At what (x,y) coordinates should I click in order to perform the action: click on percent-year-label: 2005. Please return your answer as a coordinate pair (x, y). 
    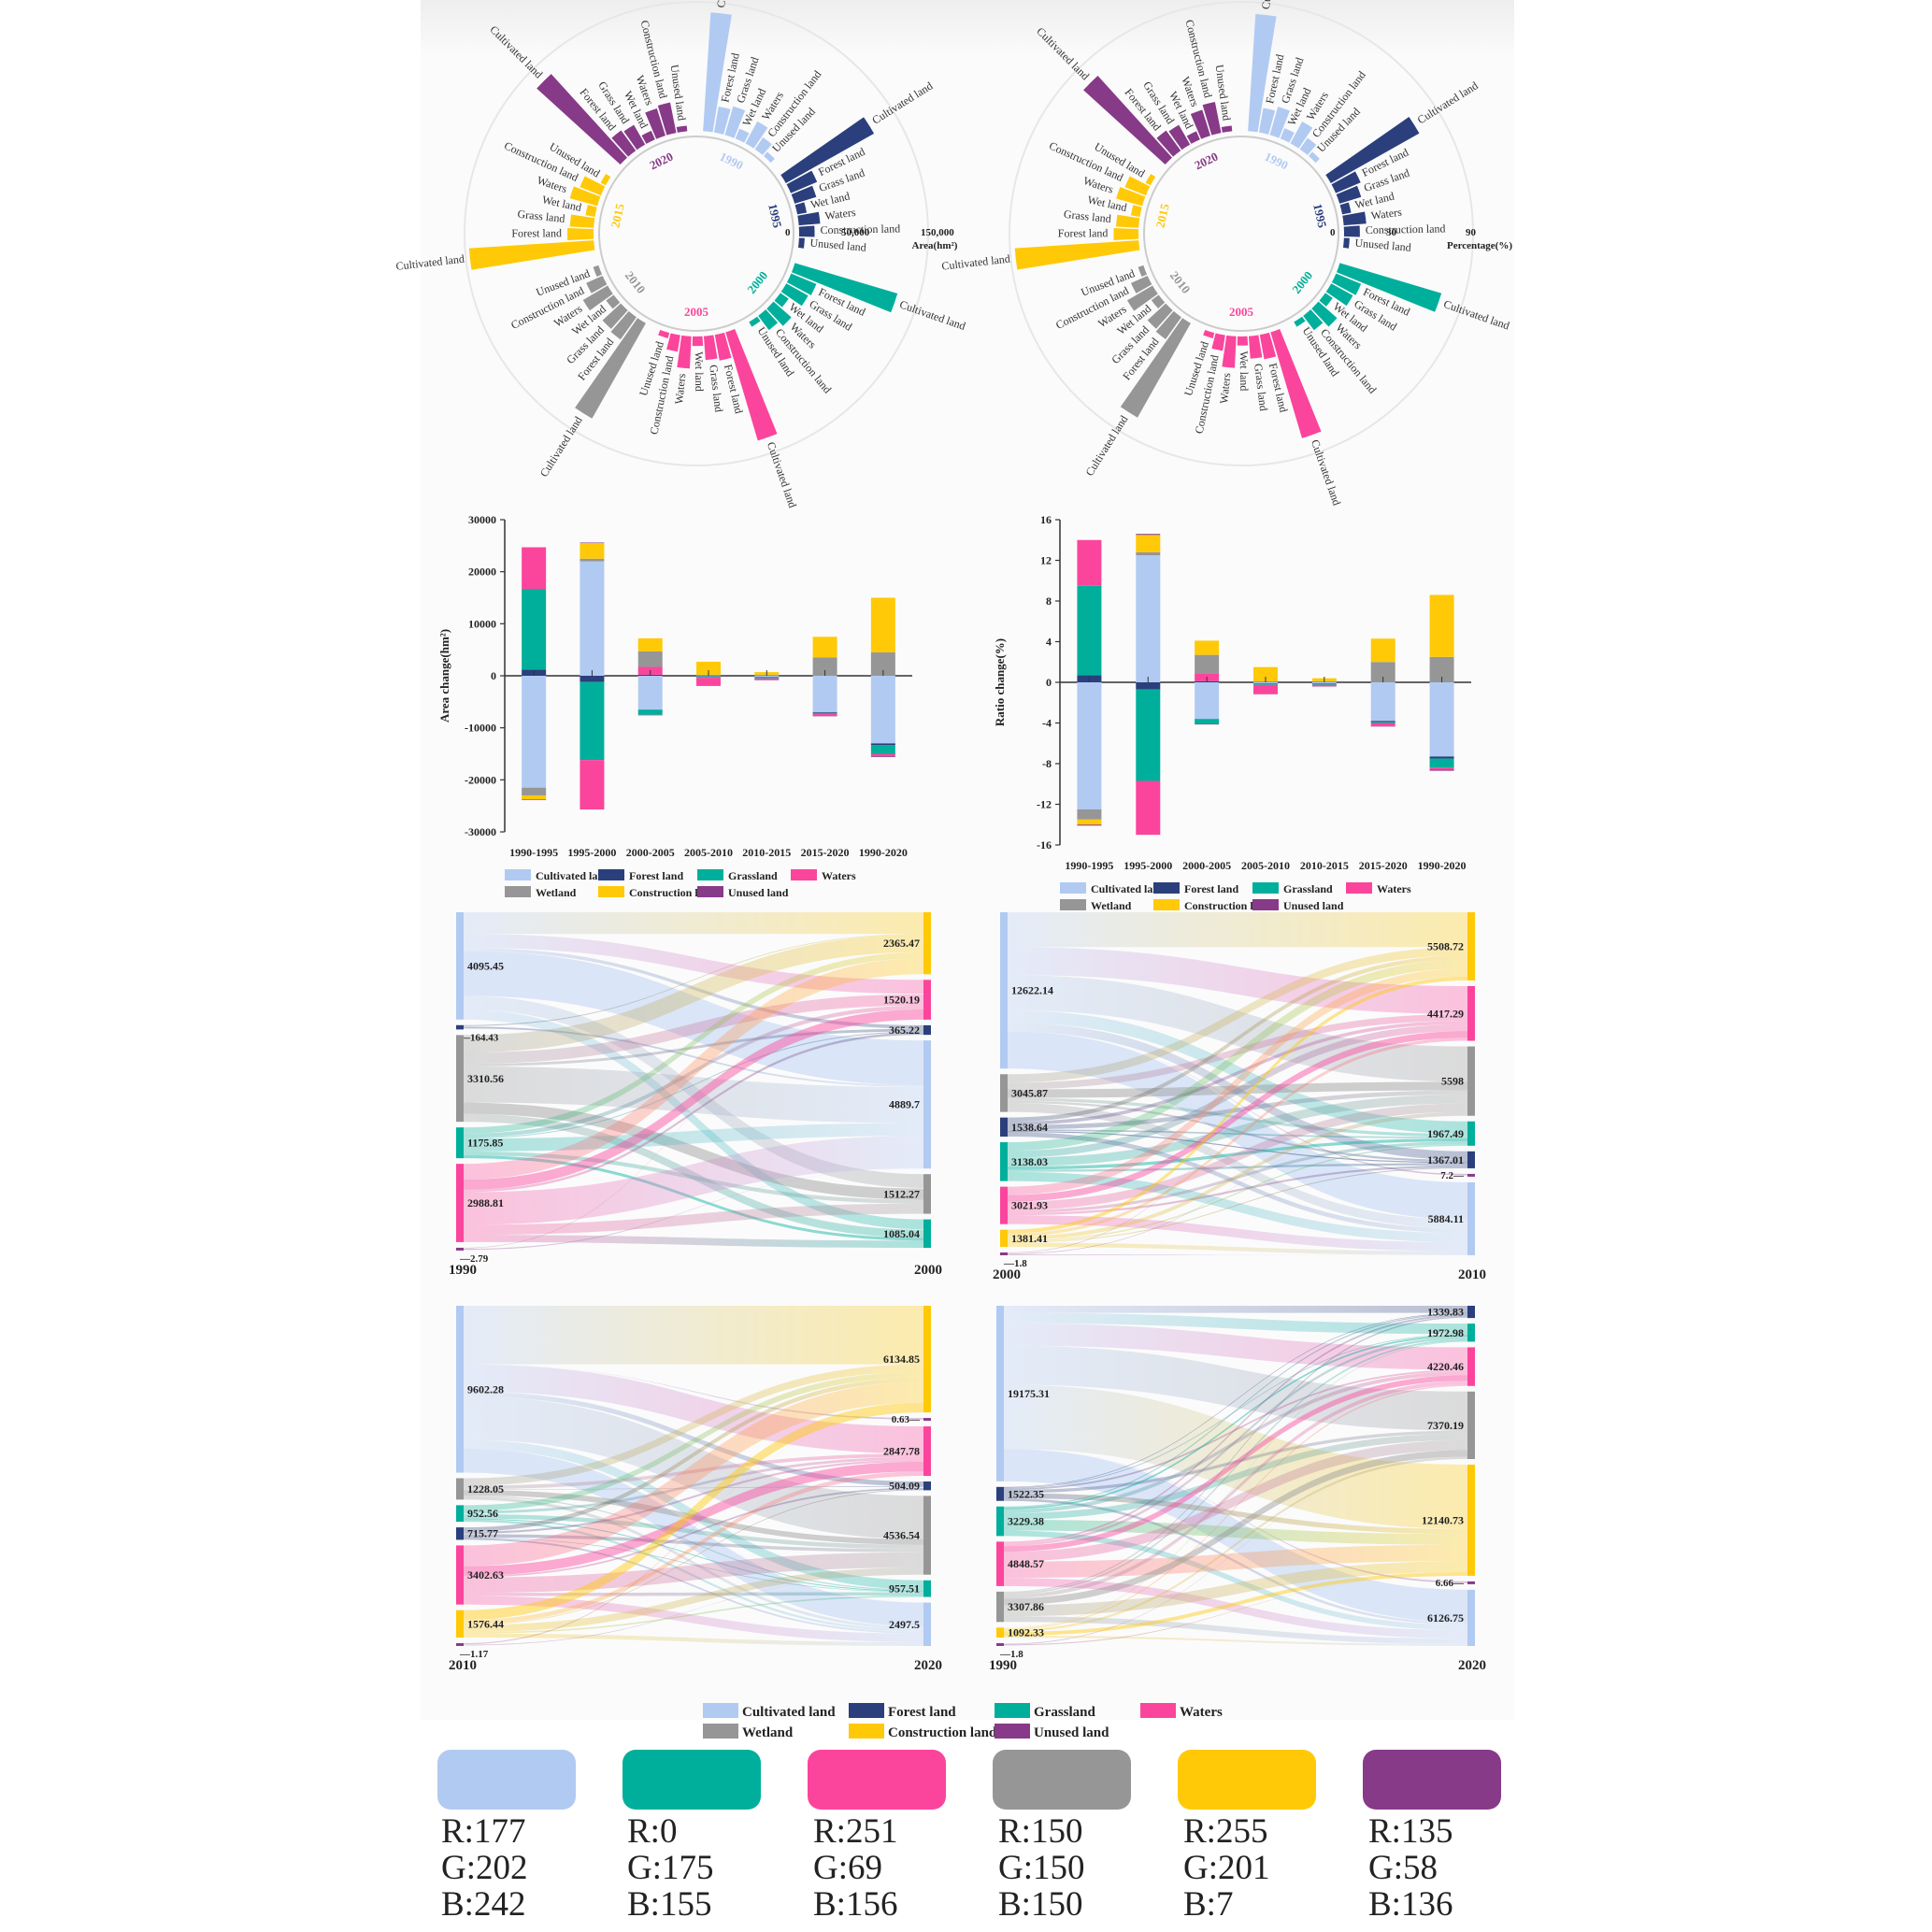
    Looking at the image, I should click on (1241, 312).